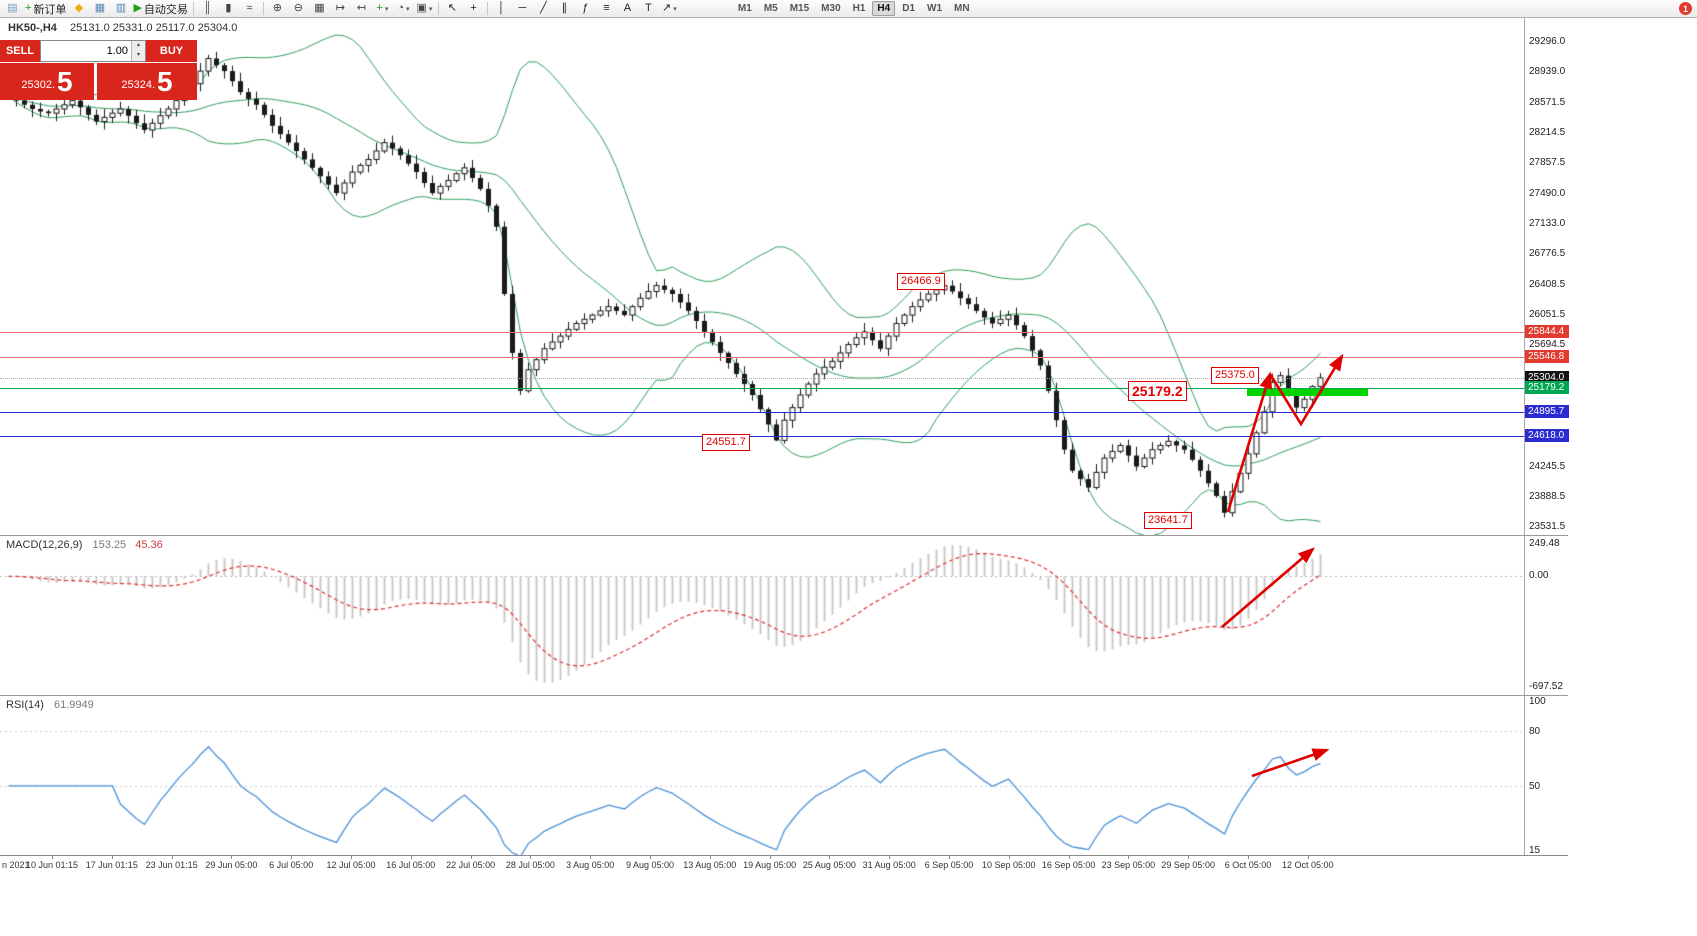 This screenshot has width=1697, height=936. I want to click on axis-label: 26051.5, so click(1547, 314).